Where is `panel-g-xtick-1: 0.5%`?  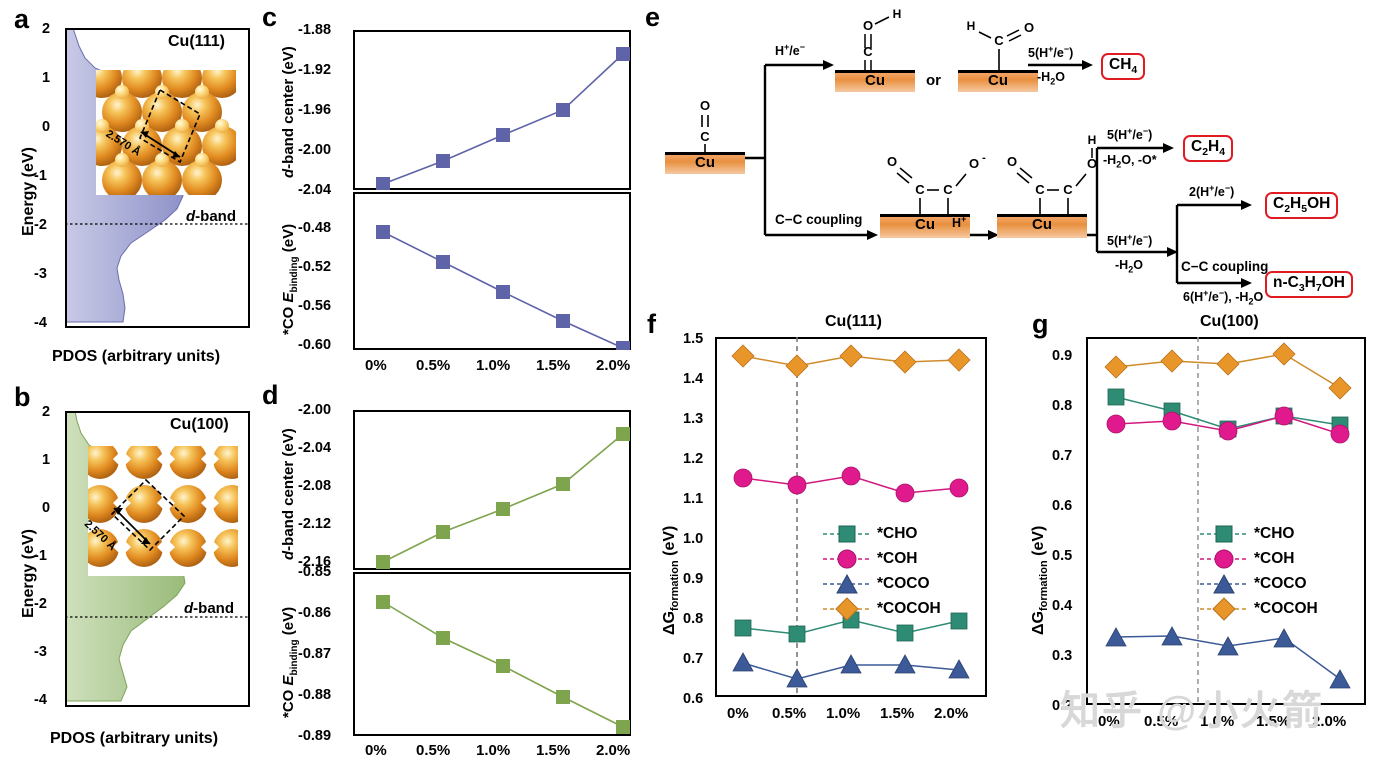 panel-g-xtick-1: 0.5% is located at coordinates (1161, 721).